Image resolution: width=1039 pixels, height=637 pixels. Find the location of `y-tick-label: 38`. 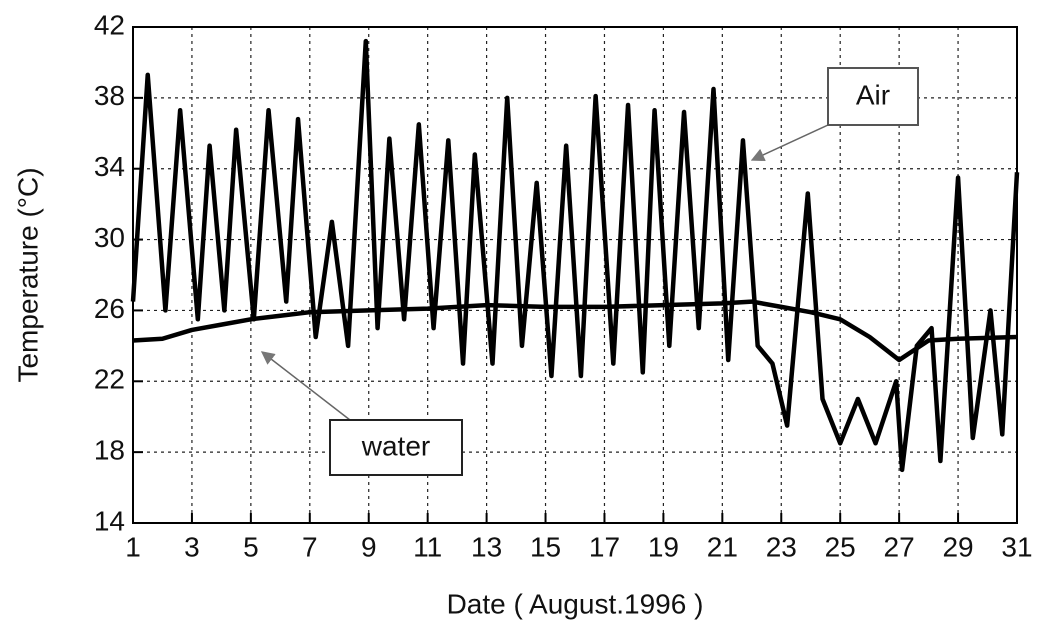

y-tick-label: 38 is located at coordinates (109, 95).